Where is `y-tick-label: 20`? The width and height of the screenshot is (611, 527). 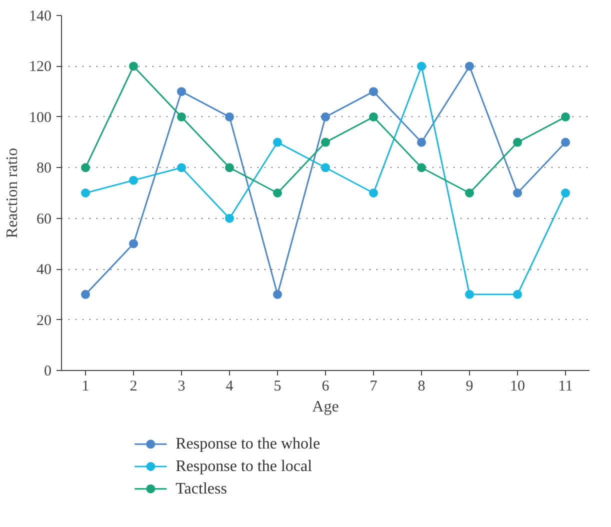
y-tick-label: 20 is located at coordinates (44, 320).